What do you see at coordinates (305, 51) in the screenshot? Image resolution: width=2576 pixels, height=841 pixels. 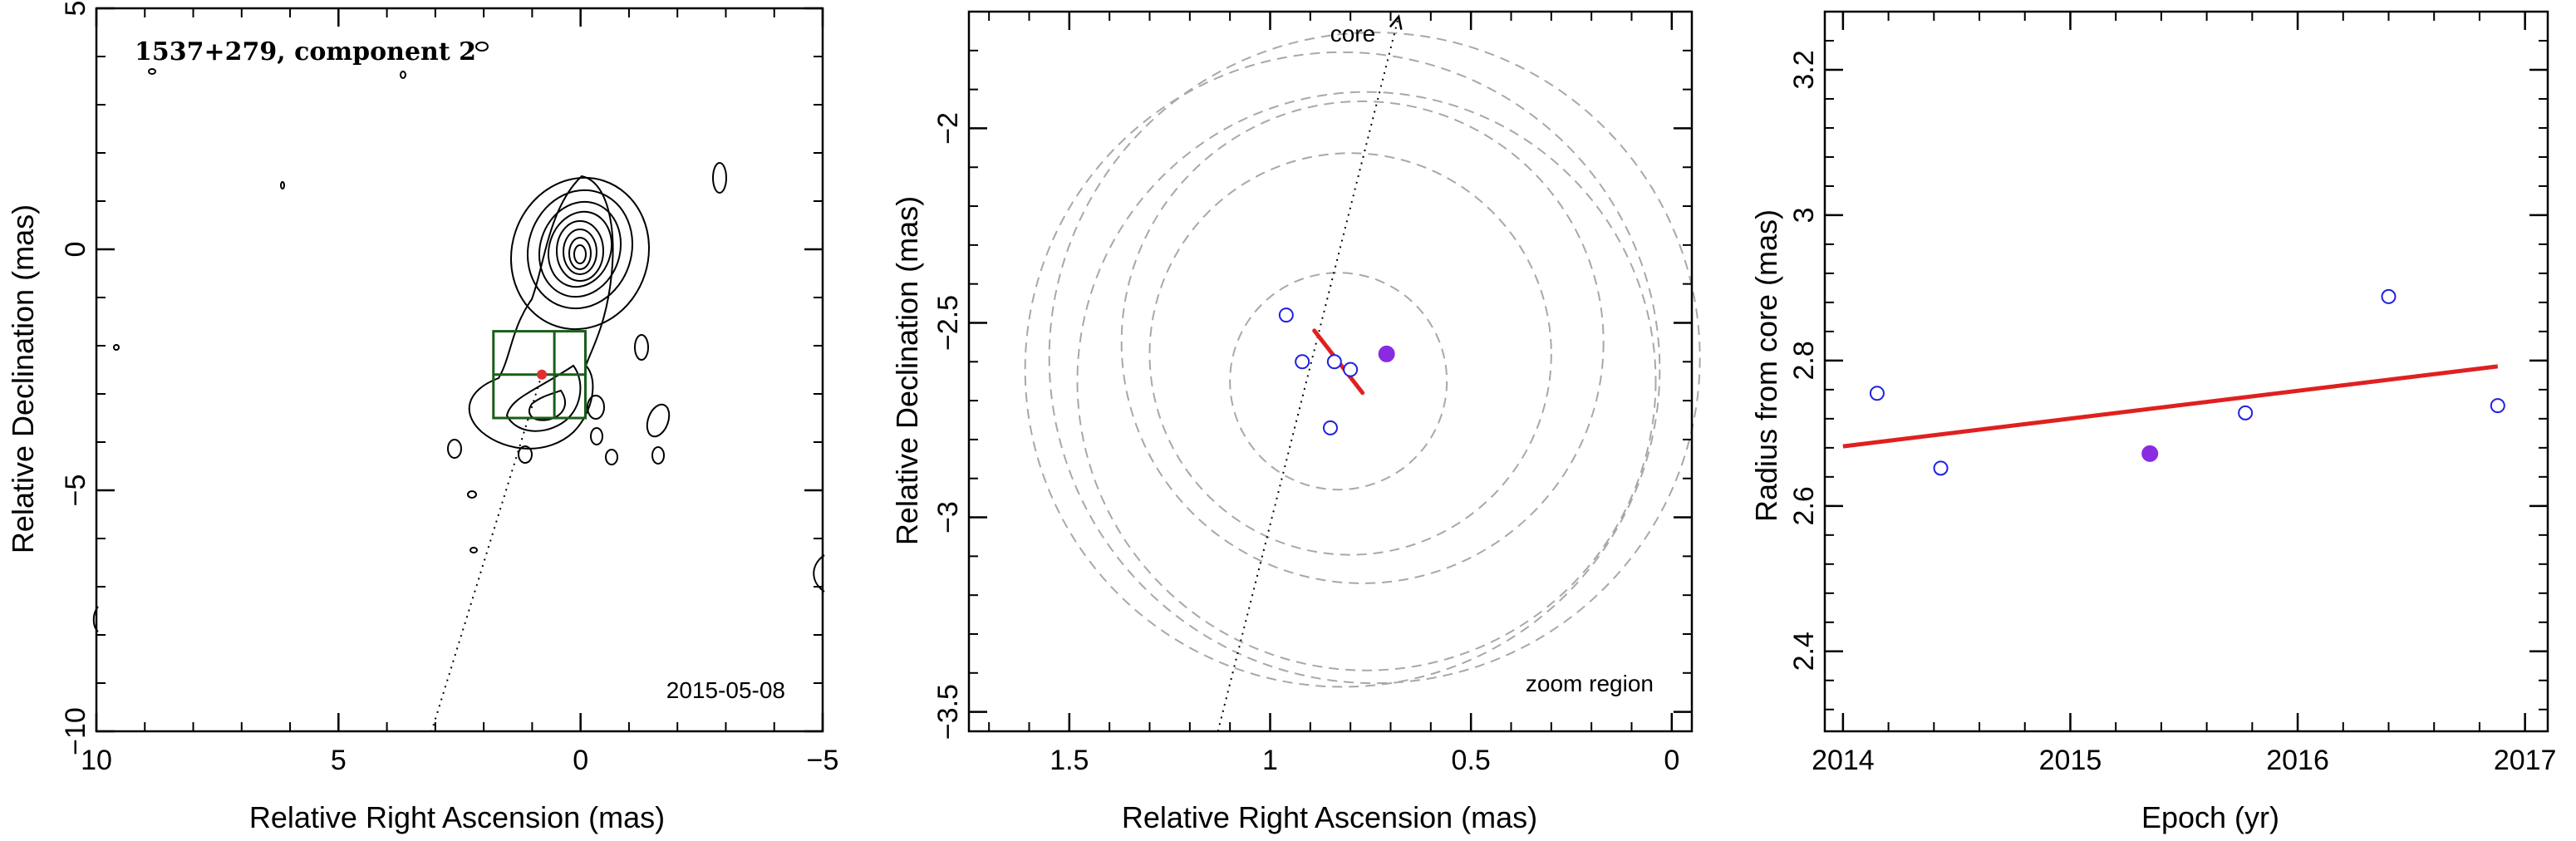 I see `chart-title: 1537+279, component 2` at bounding box center [305, 51].